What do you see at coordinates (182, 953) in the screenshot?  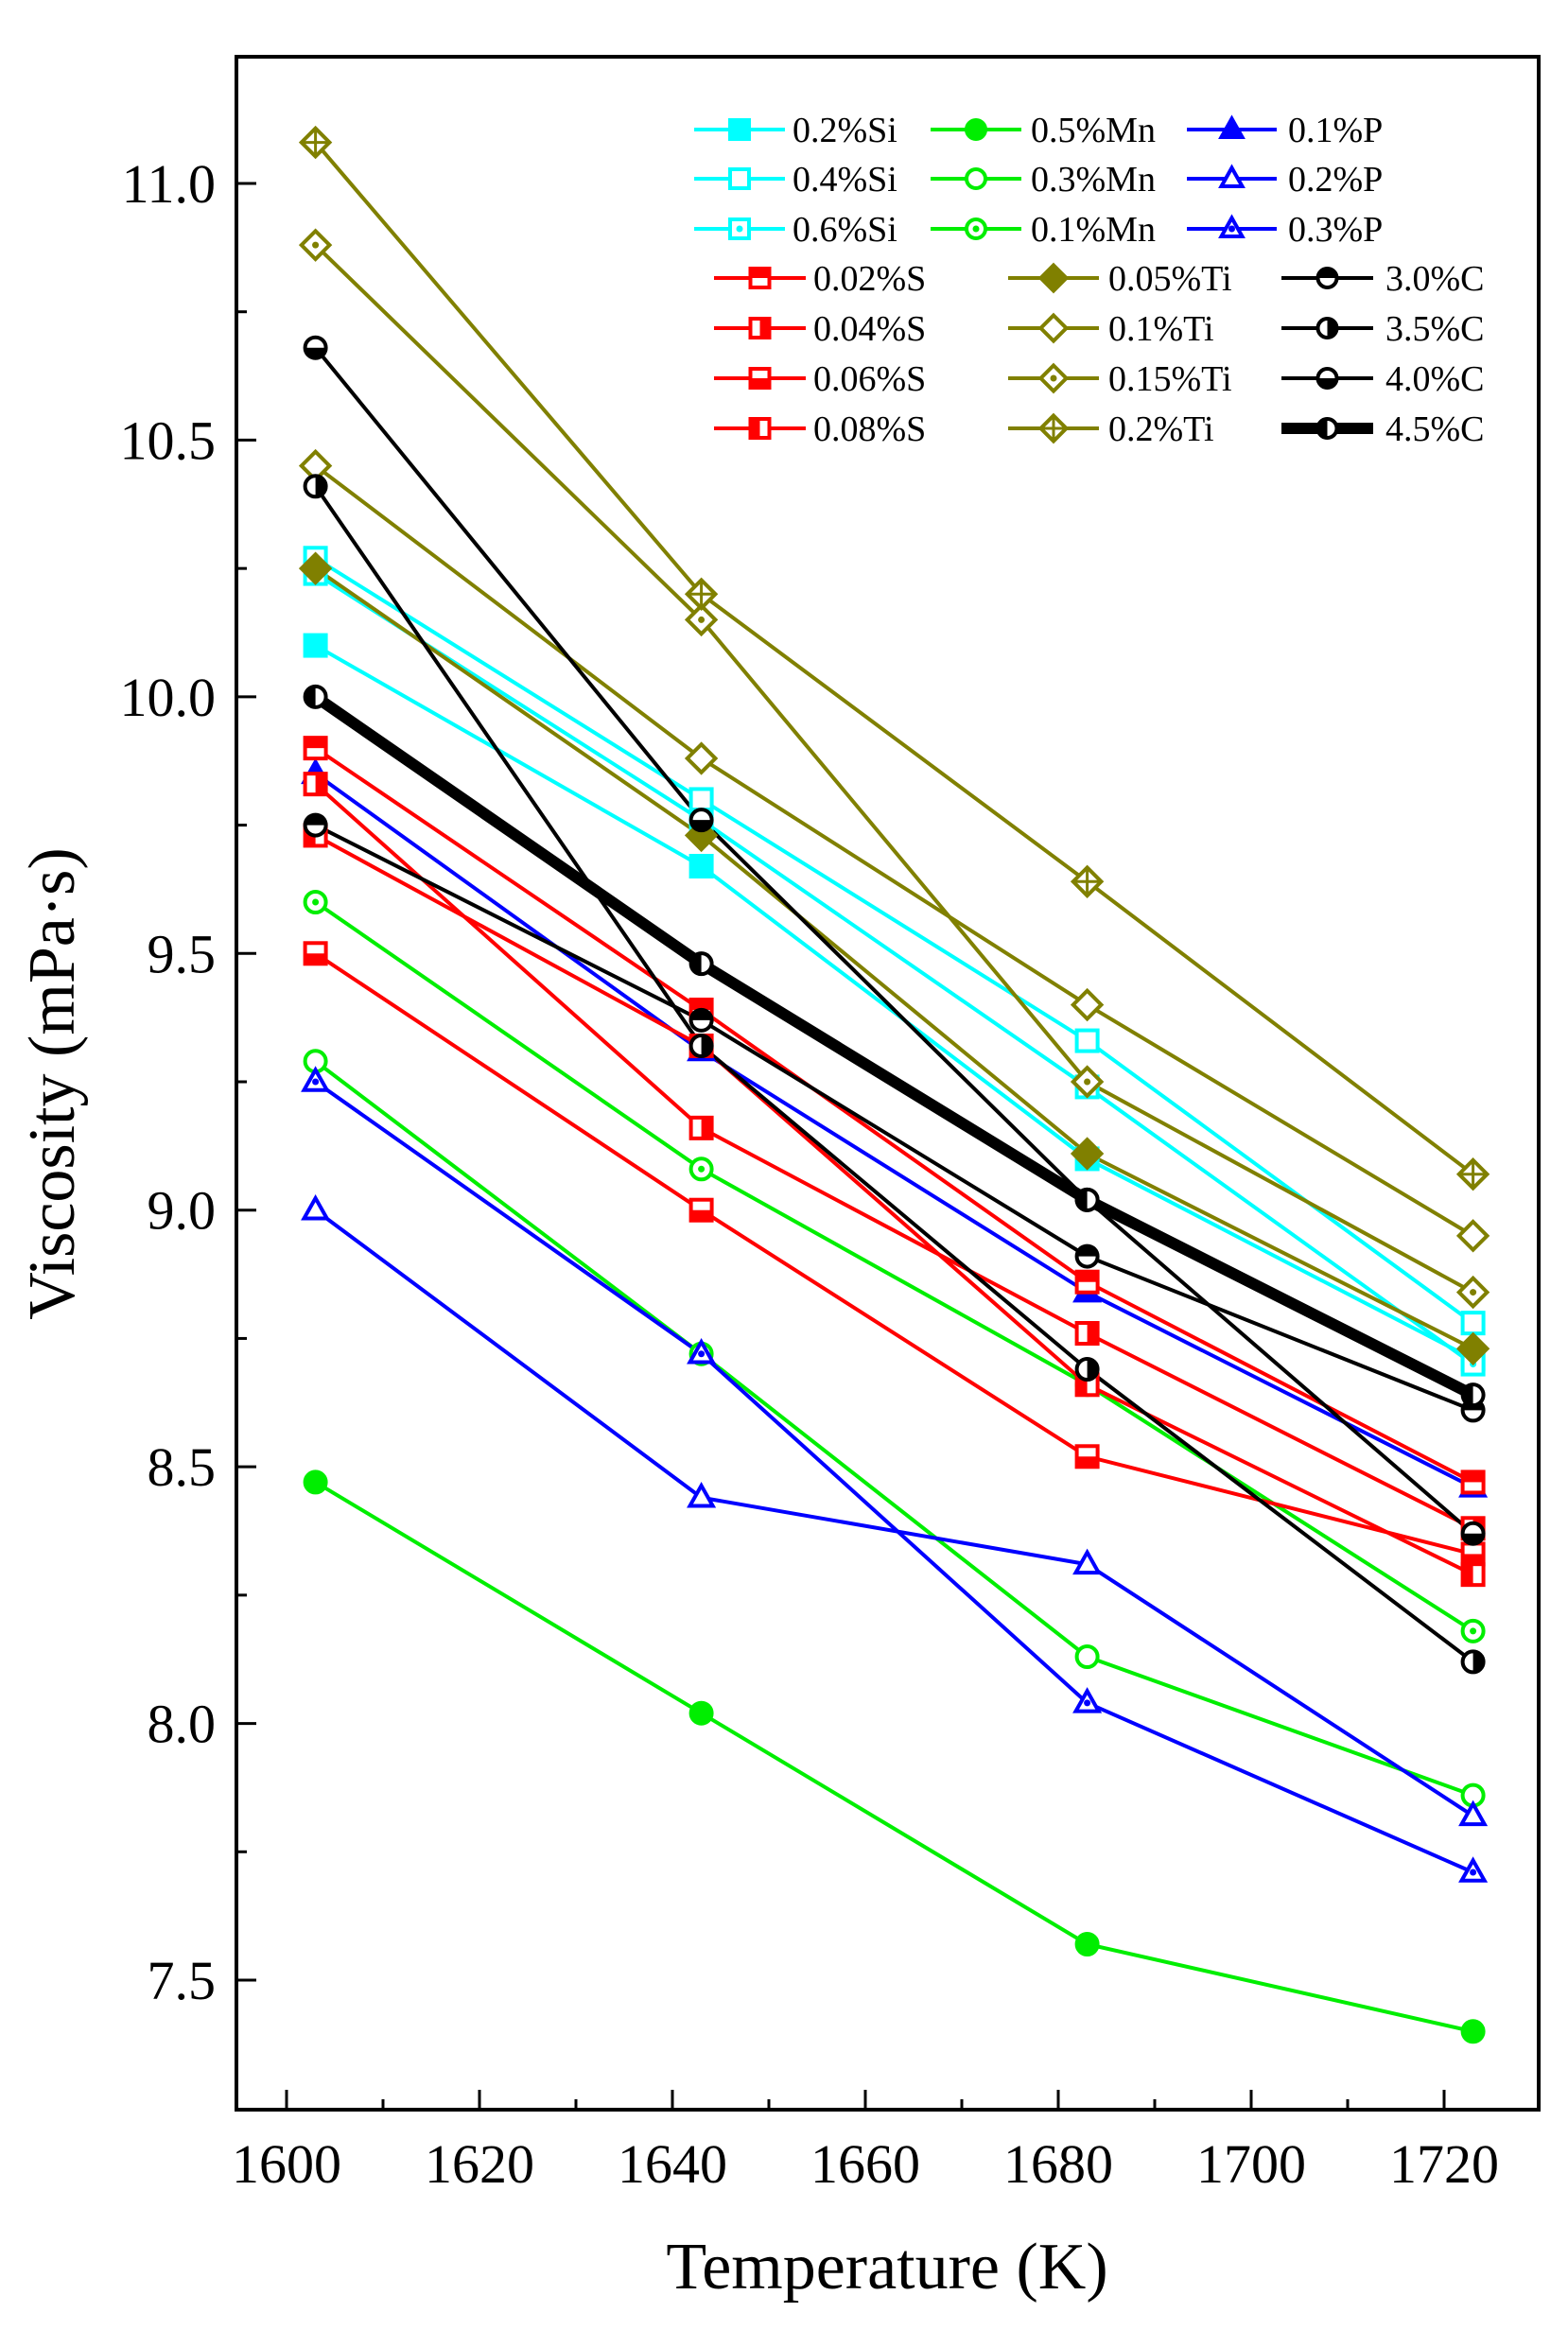 I see `y-tick-label: 9.5` at bounding box center [182, 953].